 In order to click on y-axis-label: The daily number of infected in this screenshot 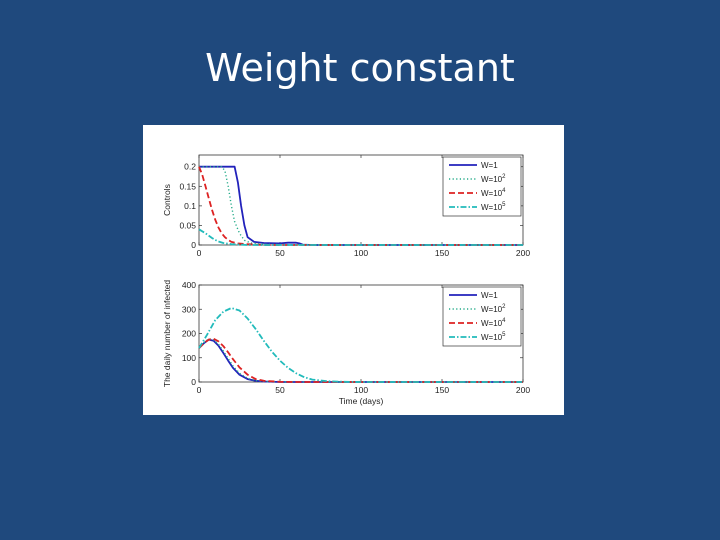, I will do `click(167, 334)`.